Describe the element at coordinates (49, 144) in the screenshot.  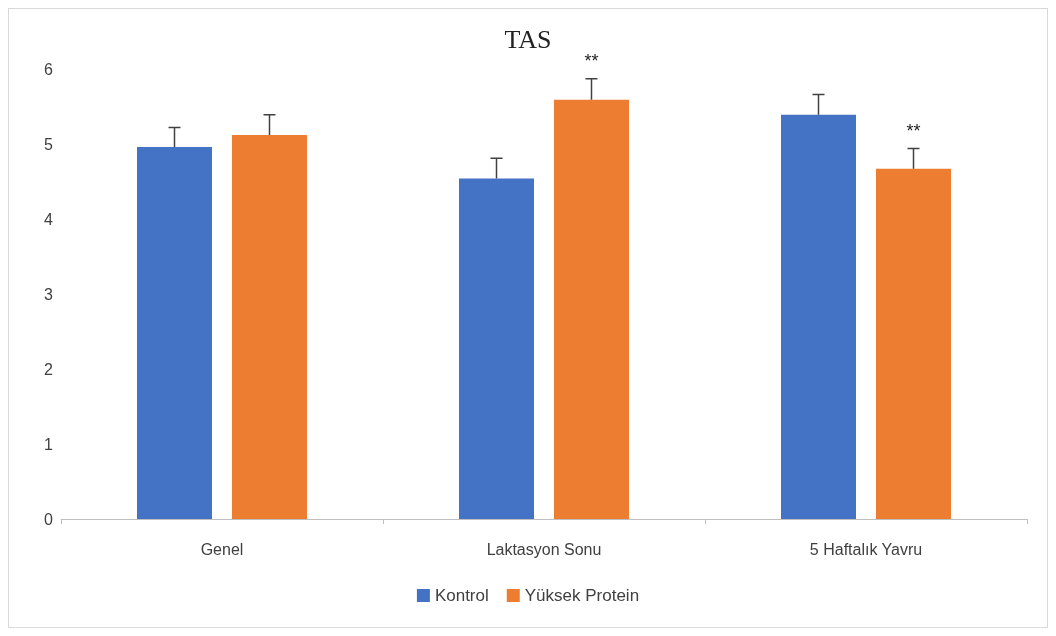
I see `y-tick-label: 5` at that location.